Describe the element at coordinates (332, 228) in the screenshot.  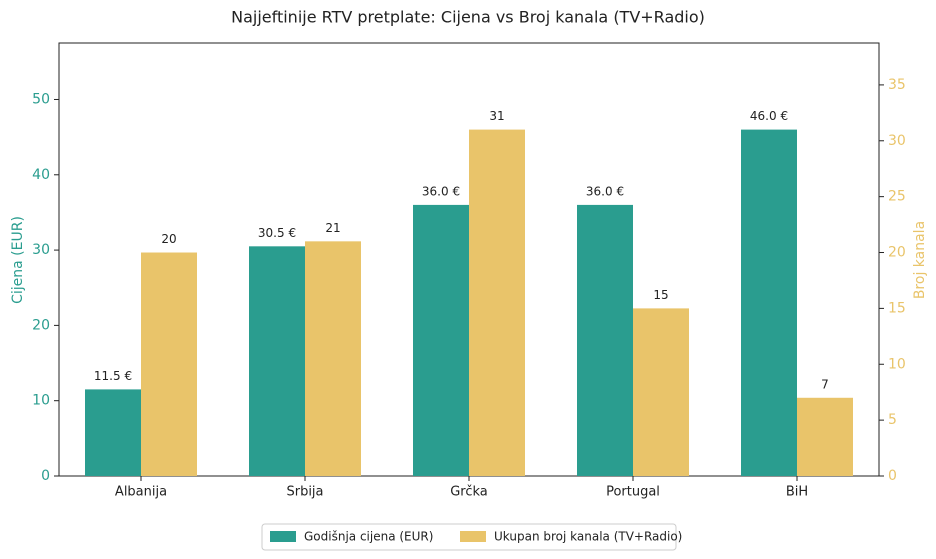
I see `value-label: 21` at that location.